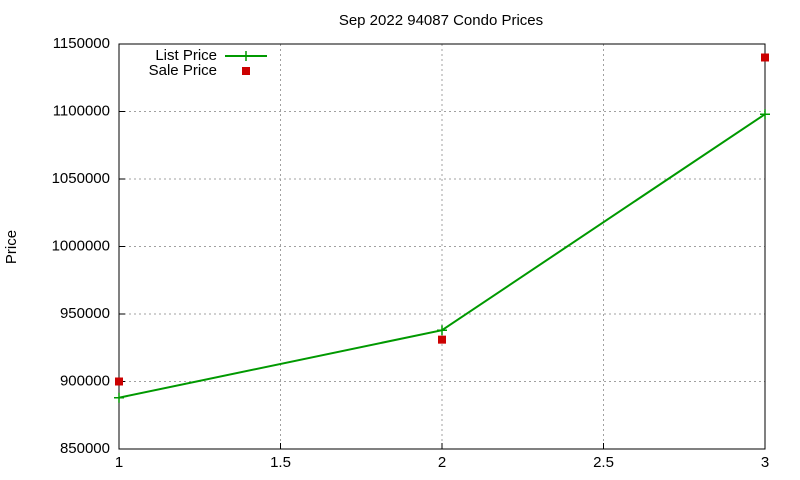 The width and height of the screenshot is (800, 480). Describe the element at coordinates (186, 55) in the screenshot. I see `legend-label: List Price` at that location.